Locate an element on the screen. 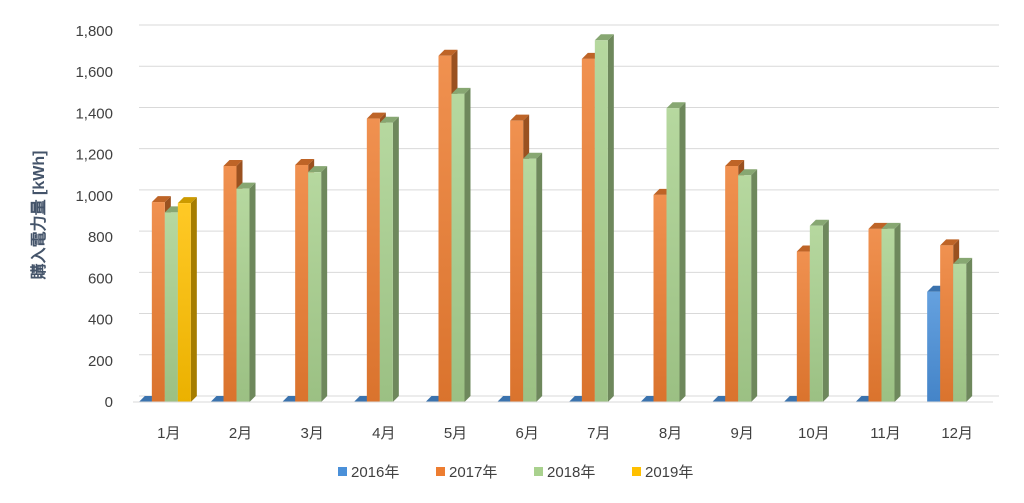 The image size is (1024, 503). legend: 2016年 2017年 2018年 2019年 is located at coordinates (515, 472).